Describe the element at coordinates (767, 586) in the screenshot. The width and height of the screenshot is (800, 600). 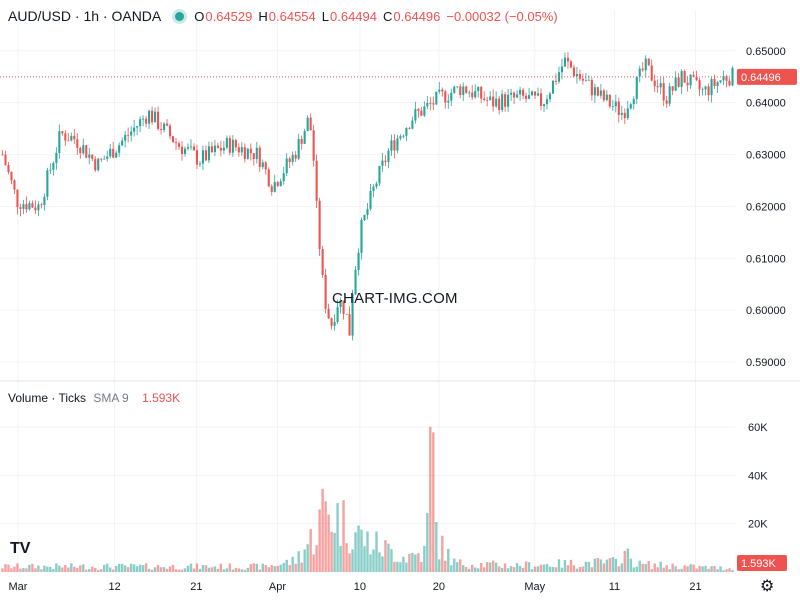
I see `gear-icon: ⚙` at that location.